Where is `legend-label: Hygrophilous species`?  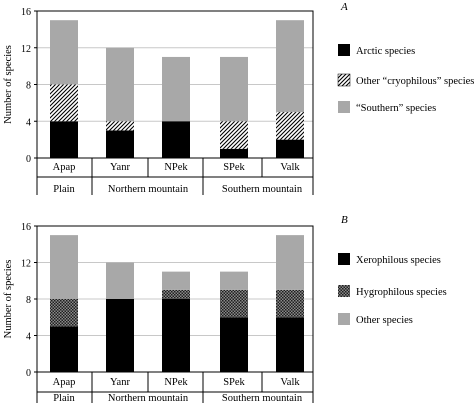 legend-label: Hygrophilous species is located at coordinates (401, 292).